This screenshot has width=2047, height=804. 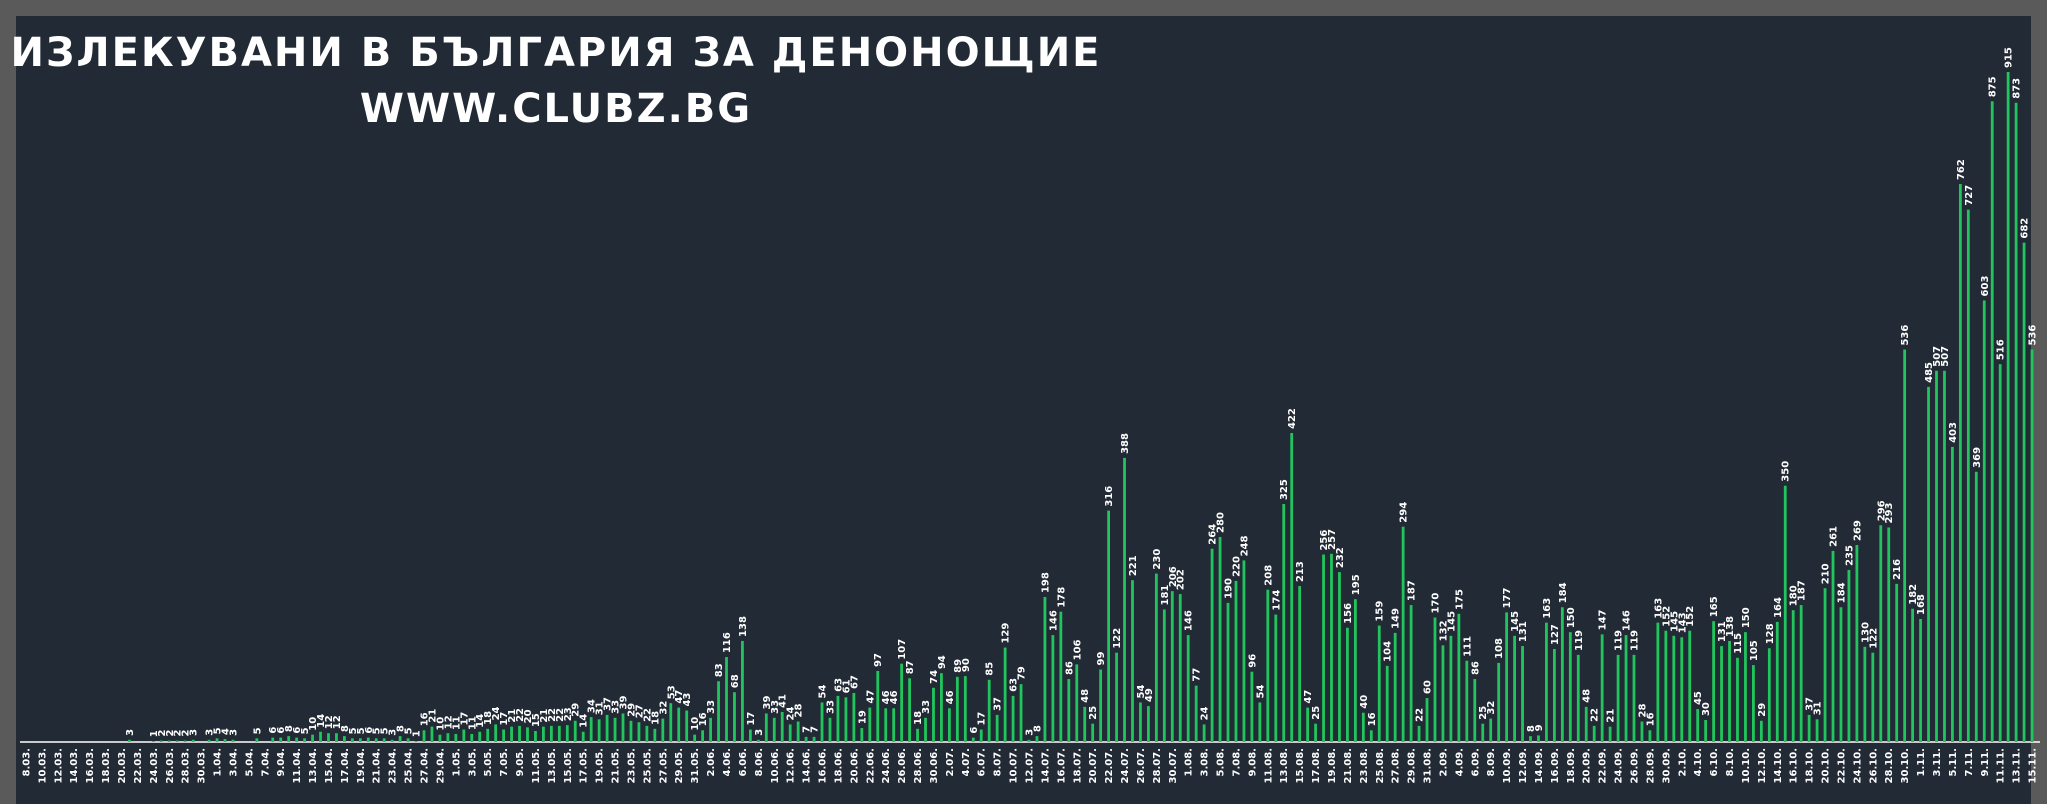 I want to click on value-label: 94, so click(x=942, y=662).